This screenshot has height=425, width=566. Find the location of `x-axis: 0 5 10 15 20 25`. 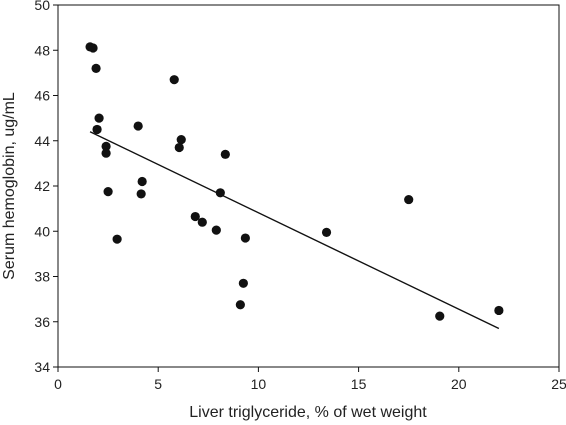

x-axis: 0 5 10 15 20 25 is located at coordinates (310, 379).